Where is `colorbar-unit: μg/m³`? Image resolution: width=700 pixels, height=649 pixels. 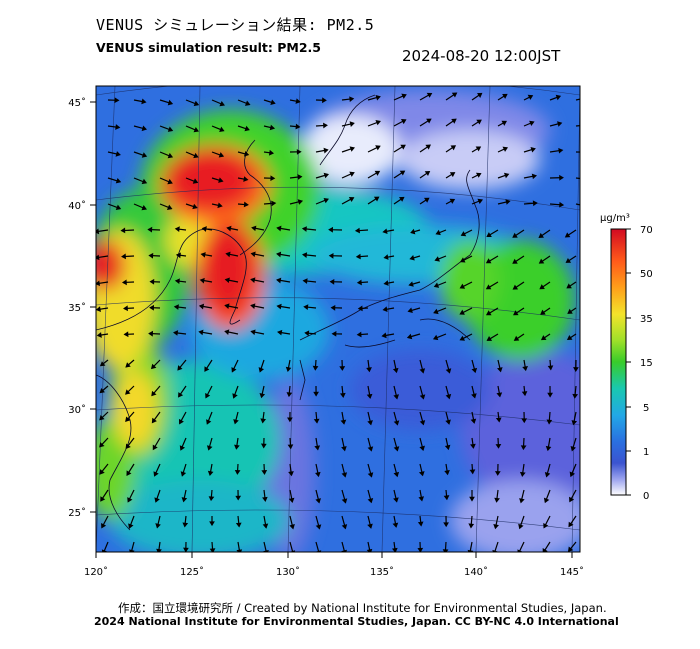 colorbar-unit: μg/m³ is located at coordinates (615, 218).